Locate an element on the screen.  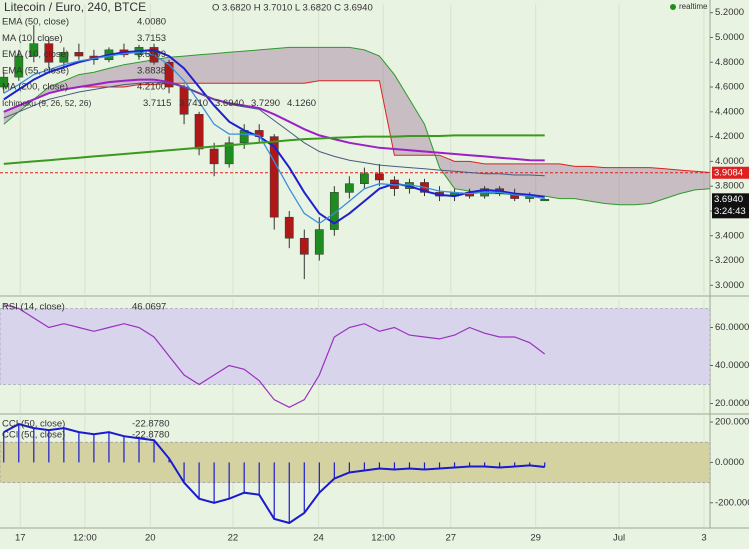
legend-value: 46.0697 is located at coordinates (149, 307).